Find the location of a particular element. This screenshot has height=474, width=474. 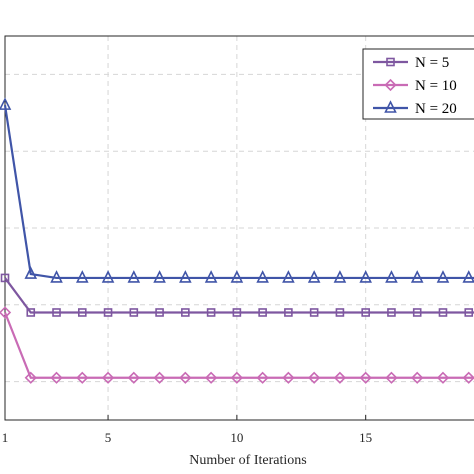

legend-label: N = 5 is located at coordinates (432, 63).